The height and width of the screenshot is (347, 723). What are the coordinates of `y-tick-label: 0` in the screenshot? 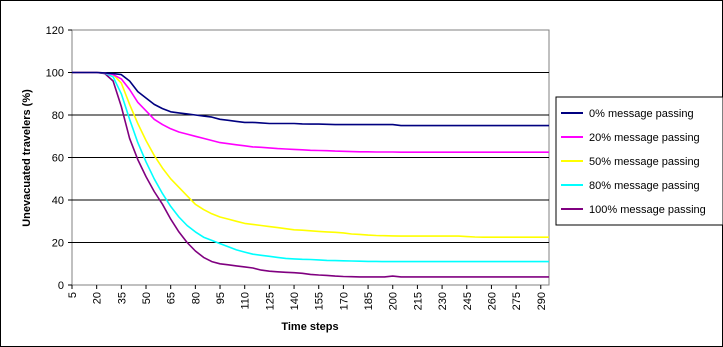 It's located at (61, 286).